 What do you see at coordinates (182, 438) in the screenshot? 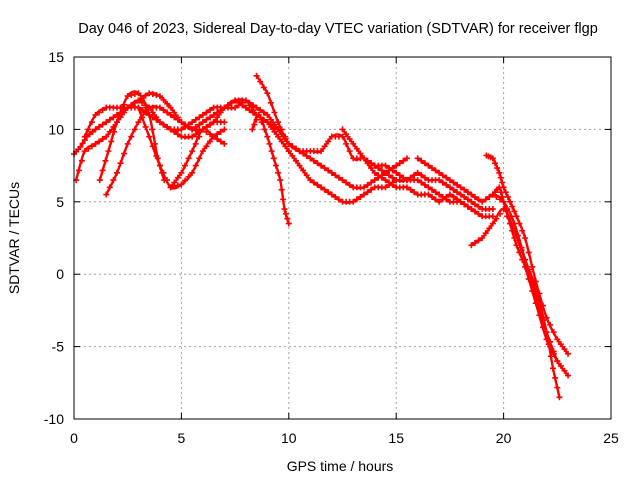
I see `x-tick-label: 5` at bounding box center [182, 438].